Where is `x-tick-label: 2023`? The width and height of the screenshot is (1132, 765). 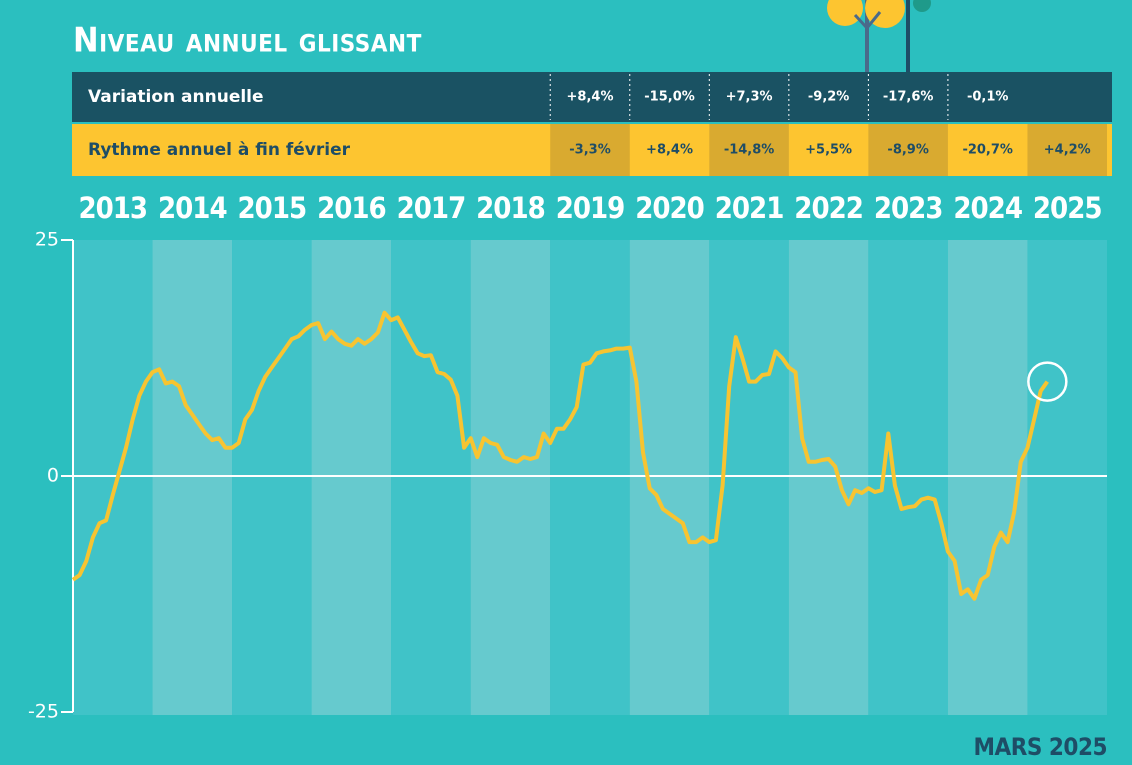
x-tick-label: 2023 is located at coordinates (908, 208).